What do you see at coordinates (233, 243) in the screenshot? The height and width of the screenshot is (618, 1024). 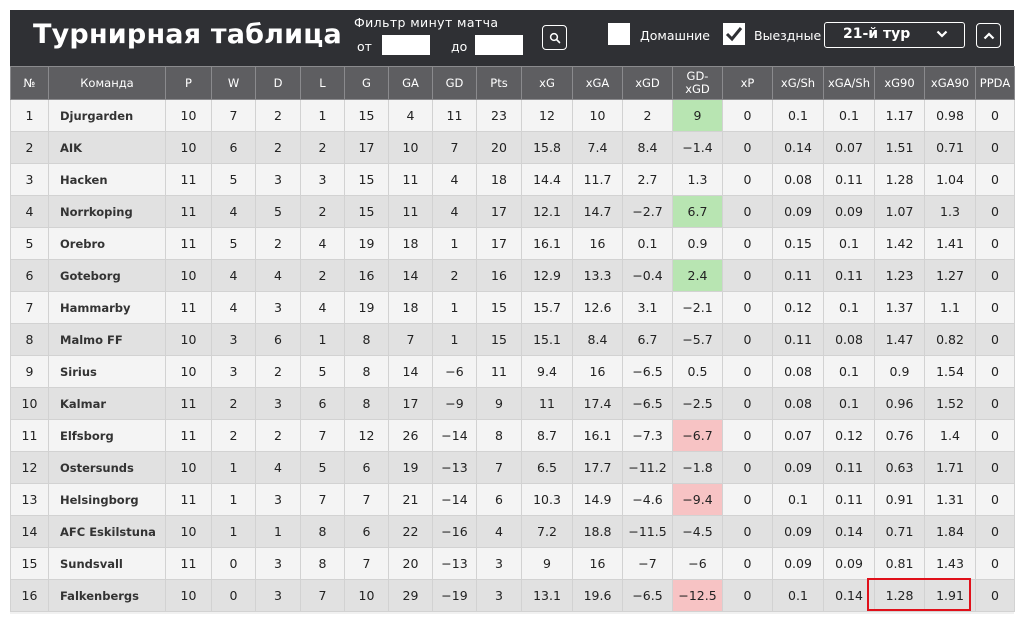 I see `stat-cell: 5` at bounding box center [233, 243].